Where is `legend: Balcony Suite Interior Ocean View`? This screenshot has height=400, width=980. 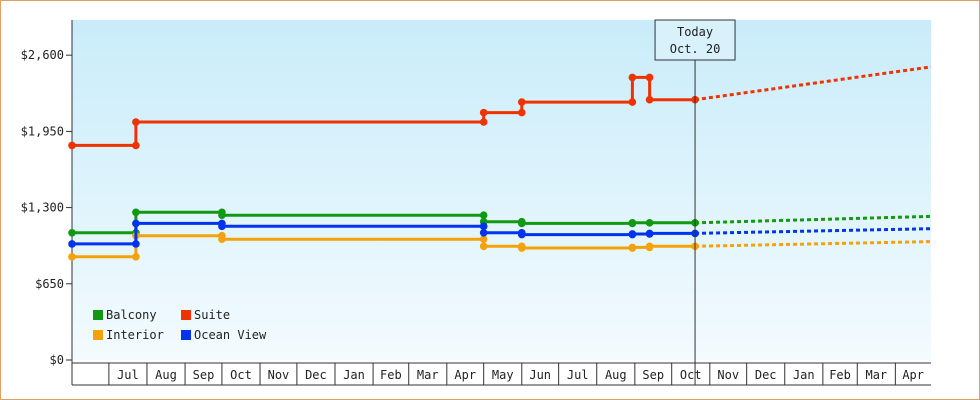
legend: Balcony Suite Interior Ocean View is located at coordinates (180, 325).